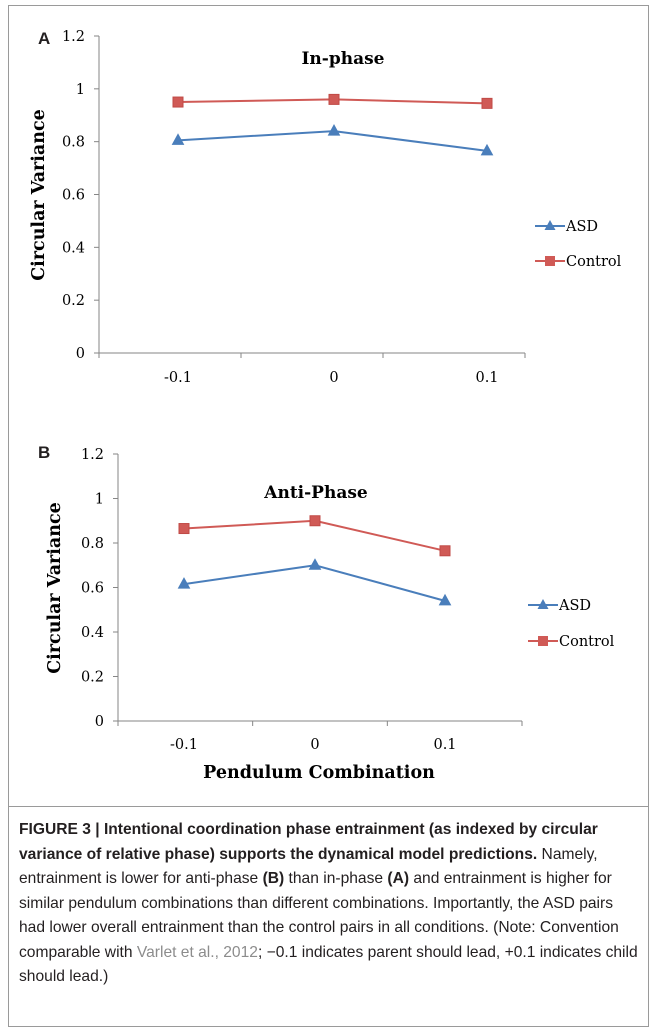 The width and height of the screenshot is (657, 1033). I want to click on caption-ref-a: (A), so click(398, 878).